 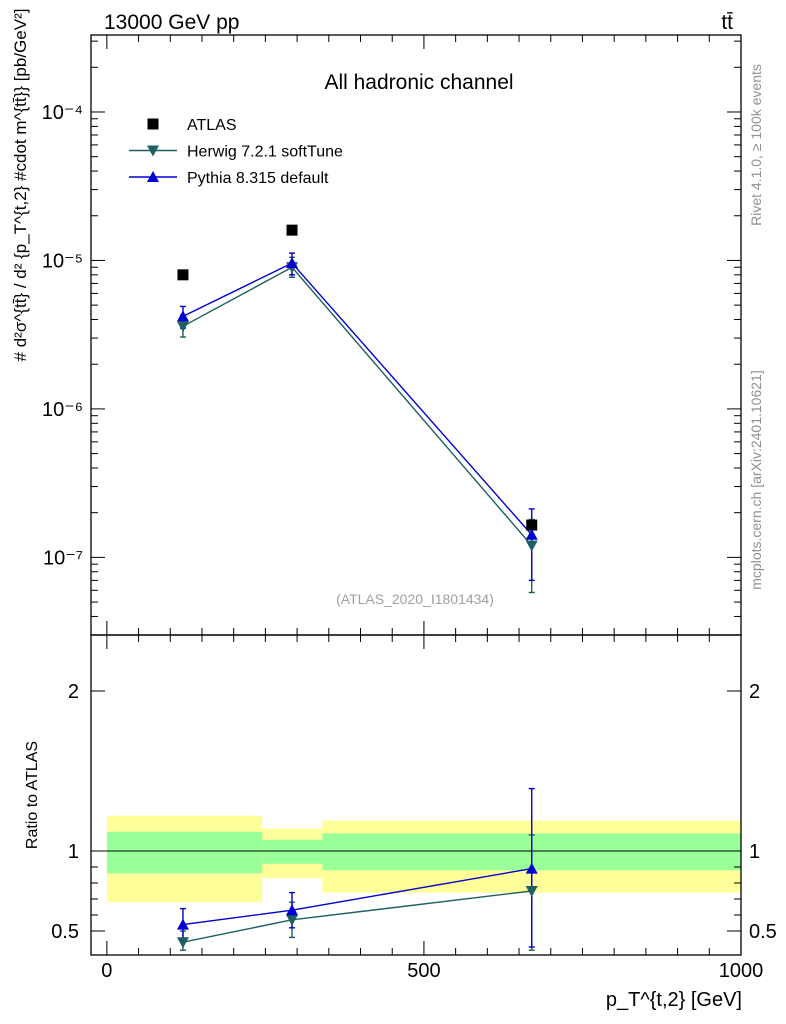 What do you see at coordinates (674, 1000) in the screenshot?
I see `x-axis-label: p_T^{t,2} [GeV]` at bounding box center [674, 1000].